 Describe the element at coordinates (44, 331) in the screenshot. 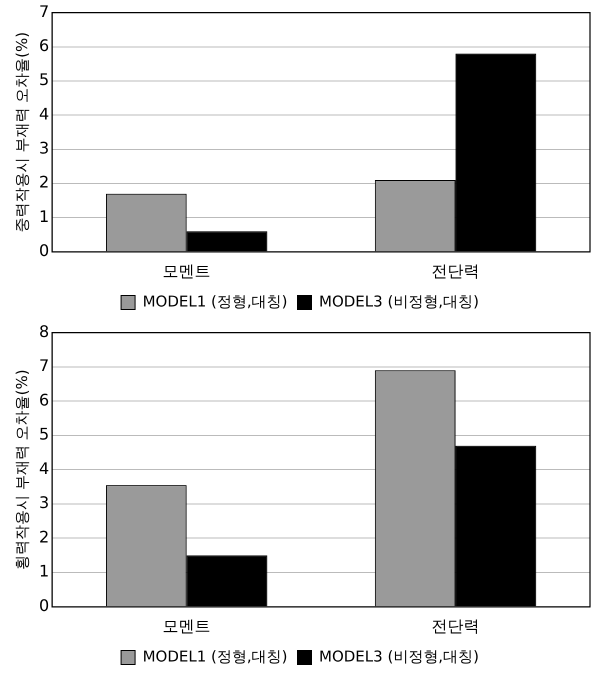

I see `y-tick-label: 8` at that location.